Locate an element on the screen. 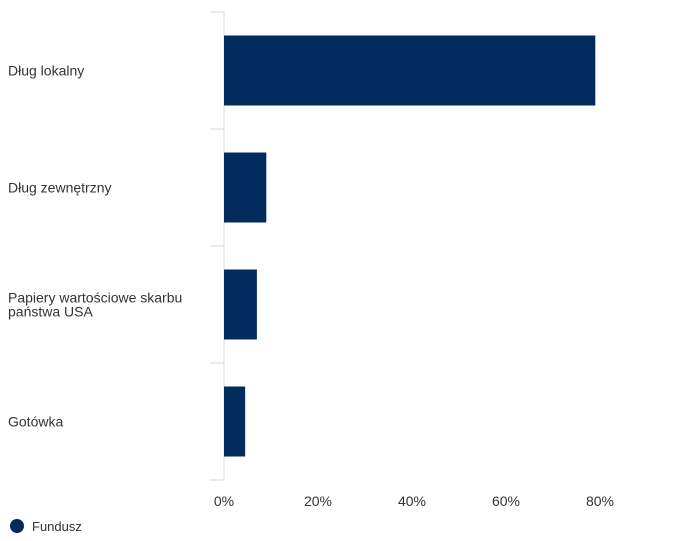 This screenshot has height=541, width=688. legend-label: Fundusz is located at coordinates (57, 526).